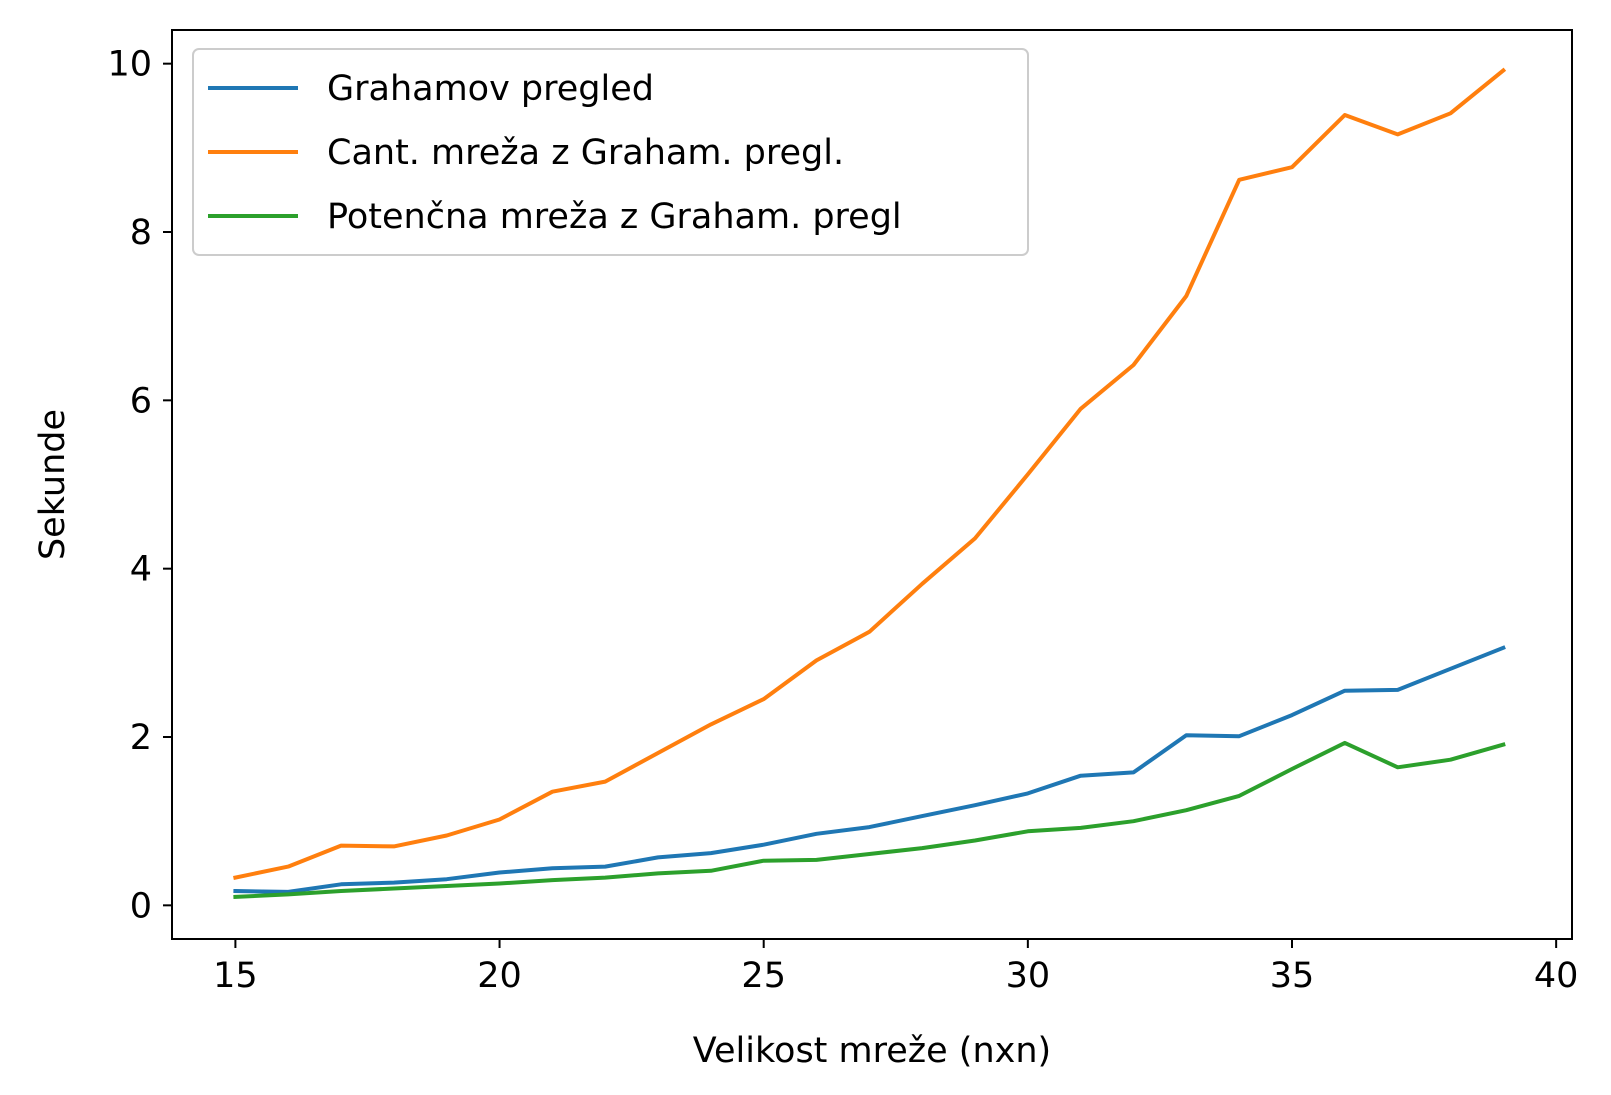 The width and height of the screenshot is (1611, 1095). I want to click on y-axis: 0 2 4 6 8 10, so click(139, 485).